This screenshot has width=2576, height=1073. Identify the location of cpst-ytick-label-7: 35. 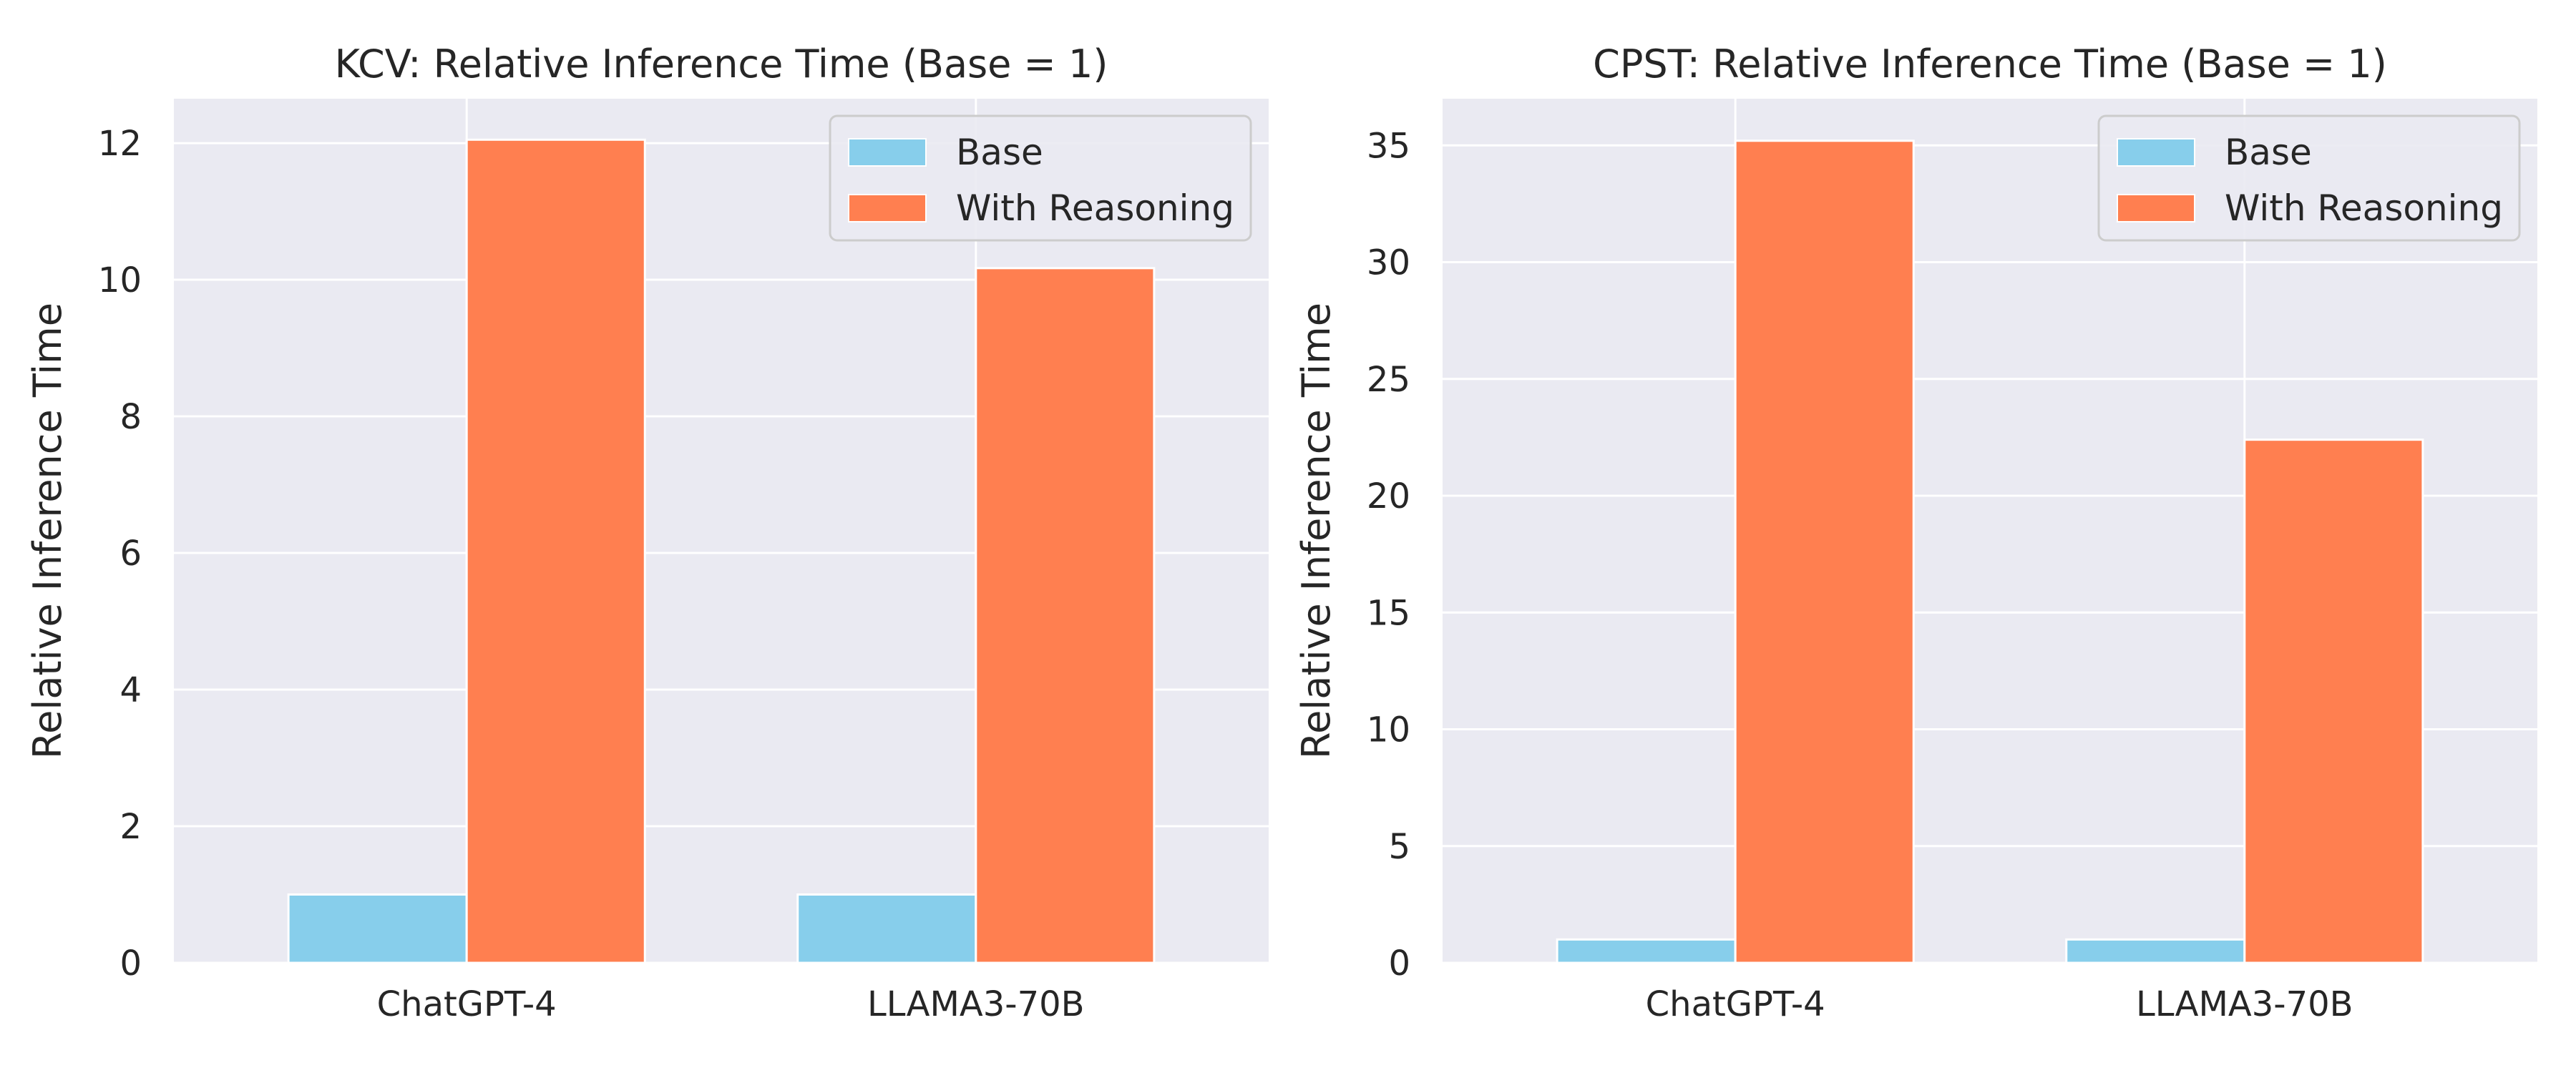
(1388, 146).